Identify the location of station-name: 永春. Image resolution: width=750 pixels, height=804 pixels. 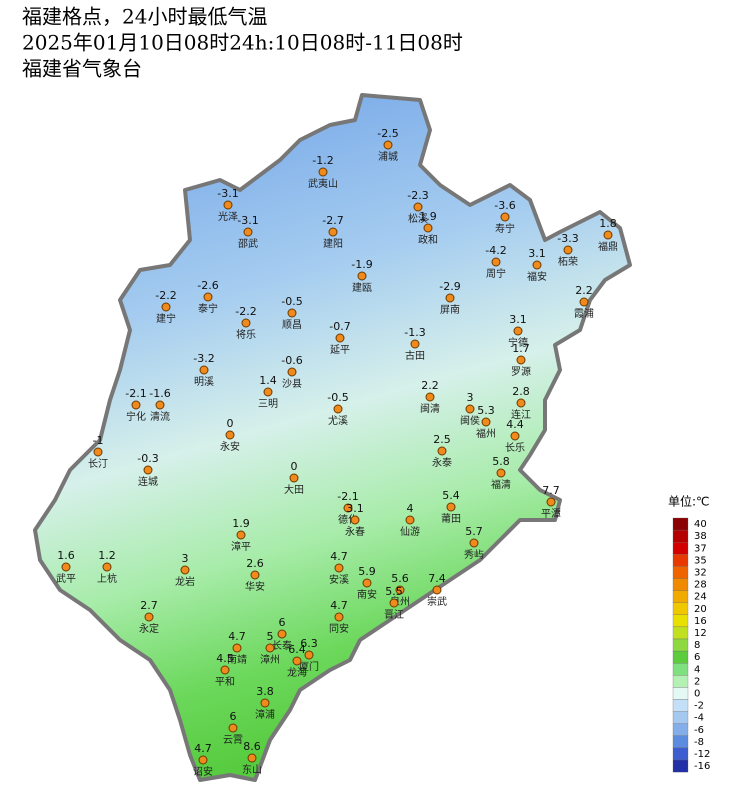
(355, 531).